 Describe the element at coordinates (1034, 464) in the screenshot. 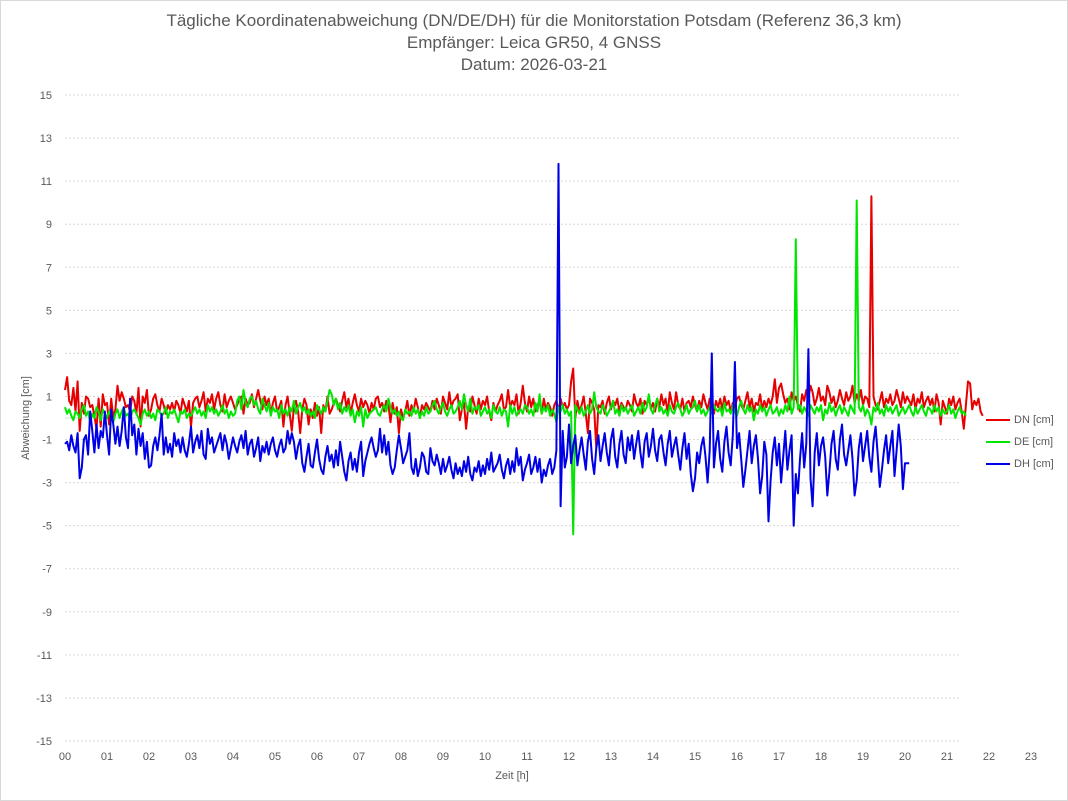

I see `legend-label: DH [cm]` at that location.